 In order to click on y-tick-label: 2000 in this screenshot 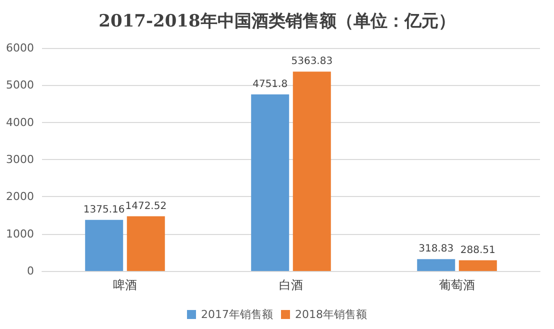, I will do `click(20, 197)`.